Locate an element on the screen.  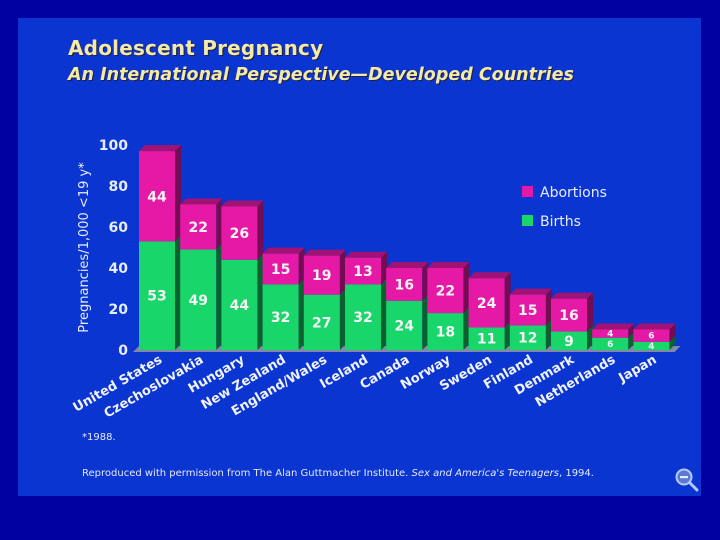
value-label-abortions: 13 is located at coordinates (362, 272).